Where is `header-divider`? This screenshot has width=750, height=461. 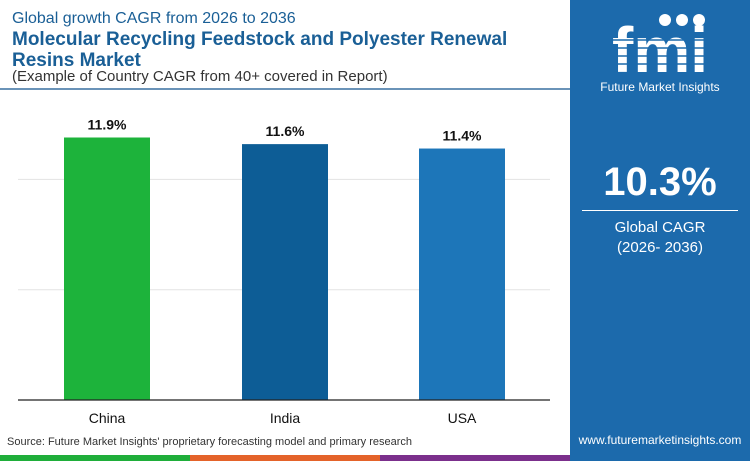 header-divider is located at coordinates (285, 89).